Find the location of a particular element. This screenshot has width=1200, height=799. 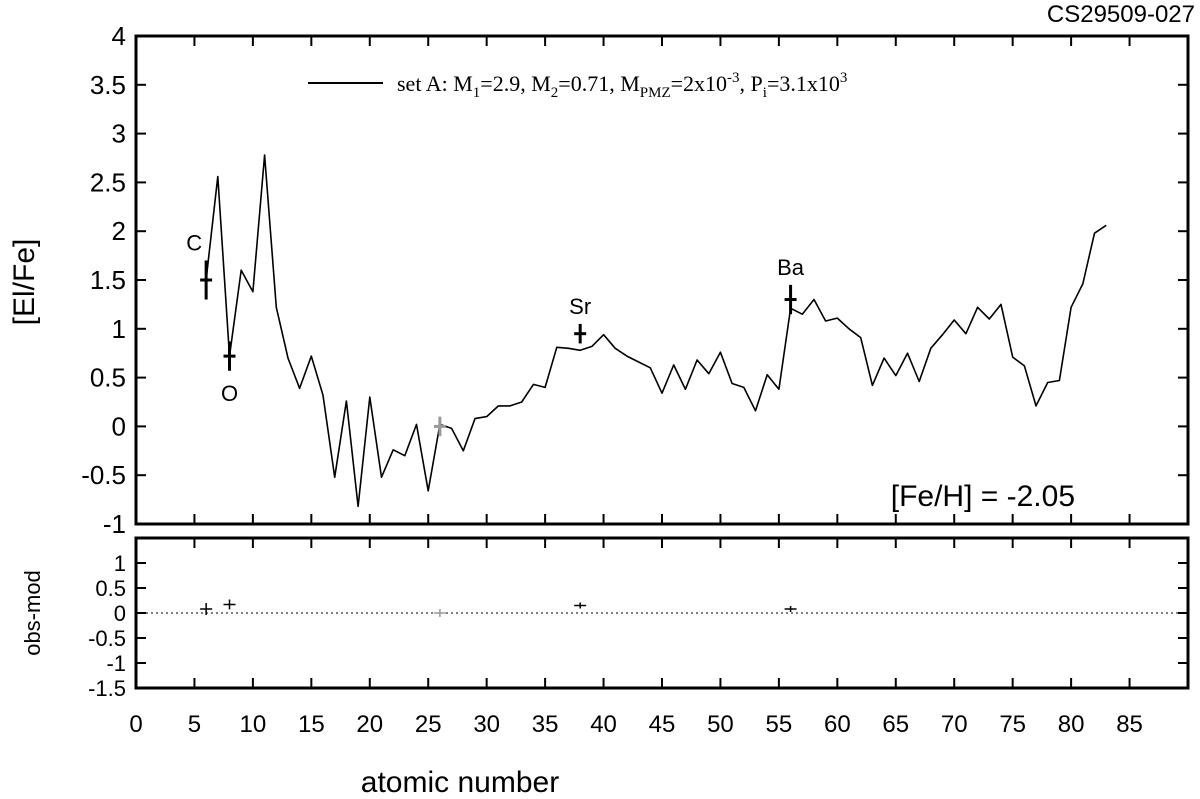

bottom-y-axis-label: obs-mod is located at coordinates (32, 613).